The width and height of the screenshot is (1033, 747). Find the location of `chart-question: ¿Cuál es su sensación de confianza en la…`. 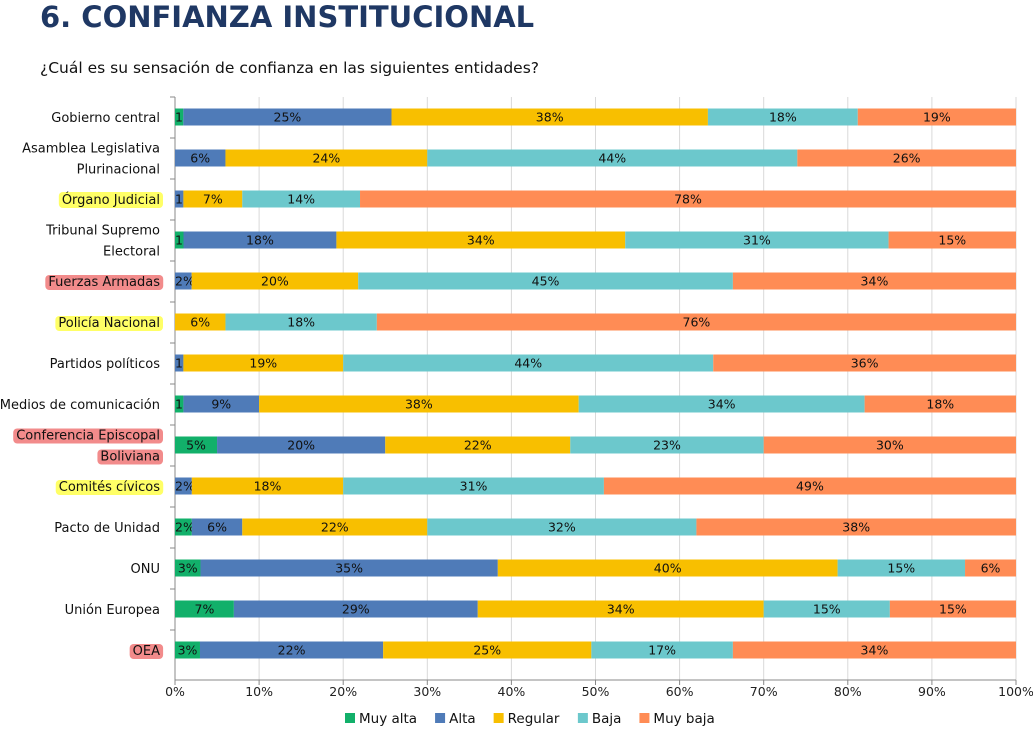

chart-question: ¿Cuál es su sensación de confianza en la… is located at coordinates (289, 68).